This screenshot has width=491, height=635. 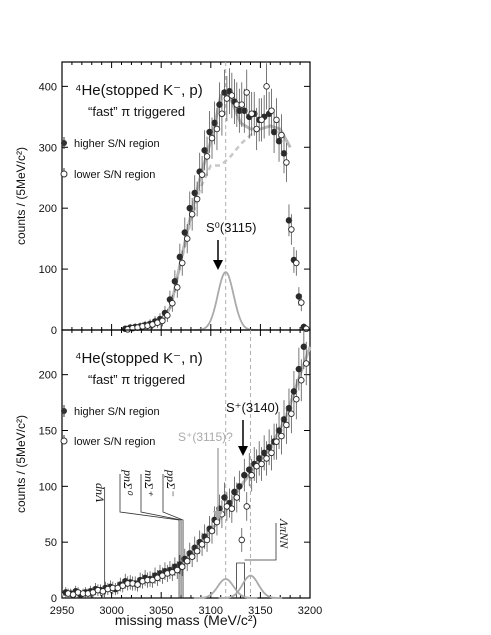 What do you see at coordinates (139, 90) in the screenshot?
I see `top-panel-title: ⁴He(stopped K⁻, p)` at bounding box center [139, 90].